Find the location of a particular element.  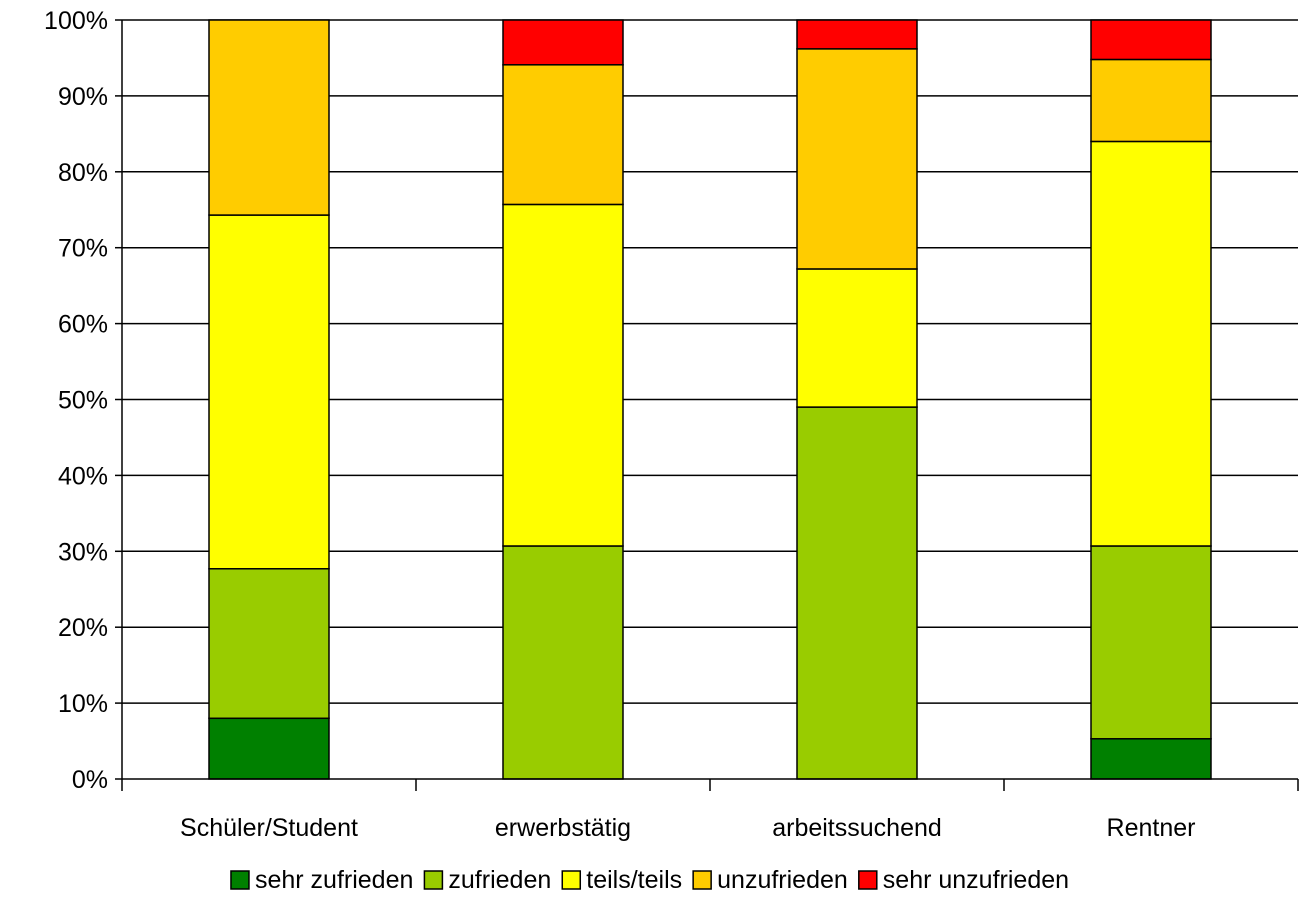

x-tick-label: Rentner is located at coordinates (1151, 828).